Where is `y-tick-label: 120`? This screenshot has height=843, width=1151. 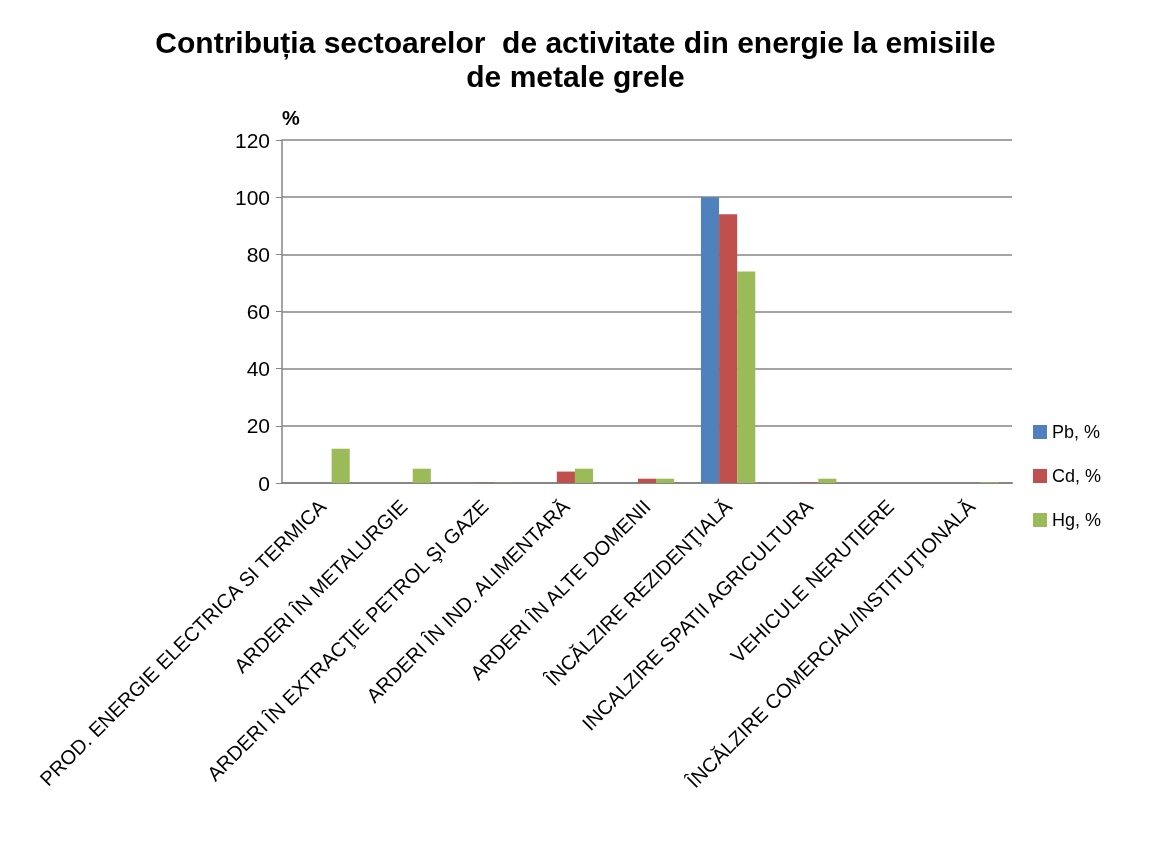 y-tick-label: 120 is located at coordinates (252, 140).